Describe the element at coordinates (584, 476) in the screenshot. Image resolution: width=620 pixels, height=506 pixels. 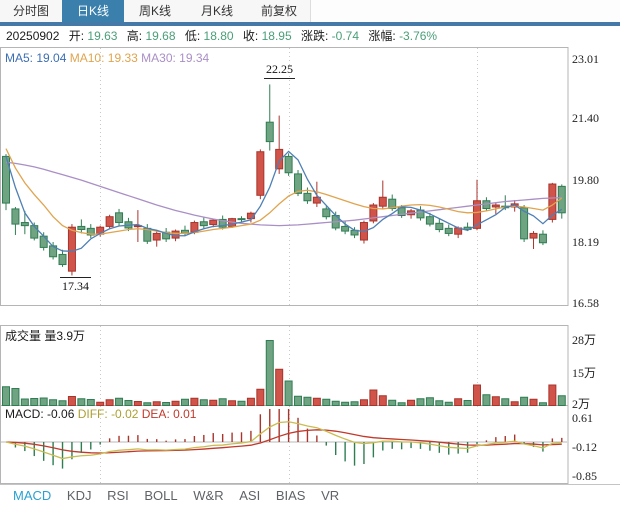
I see `macd-axis-label-3: -0.85` at that location.